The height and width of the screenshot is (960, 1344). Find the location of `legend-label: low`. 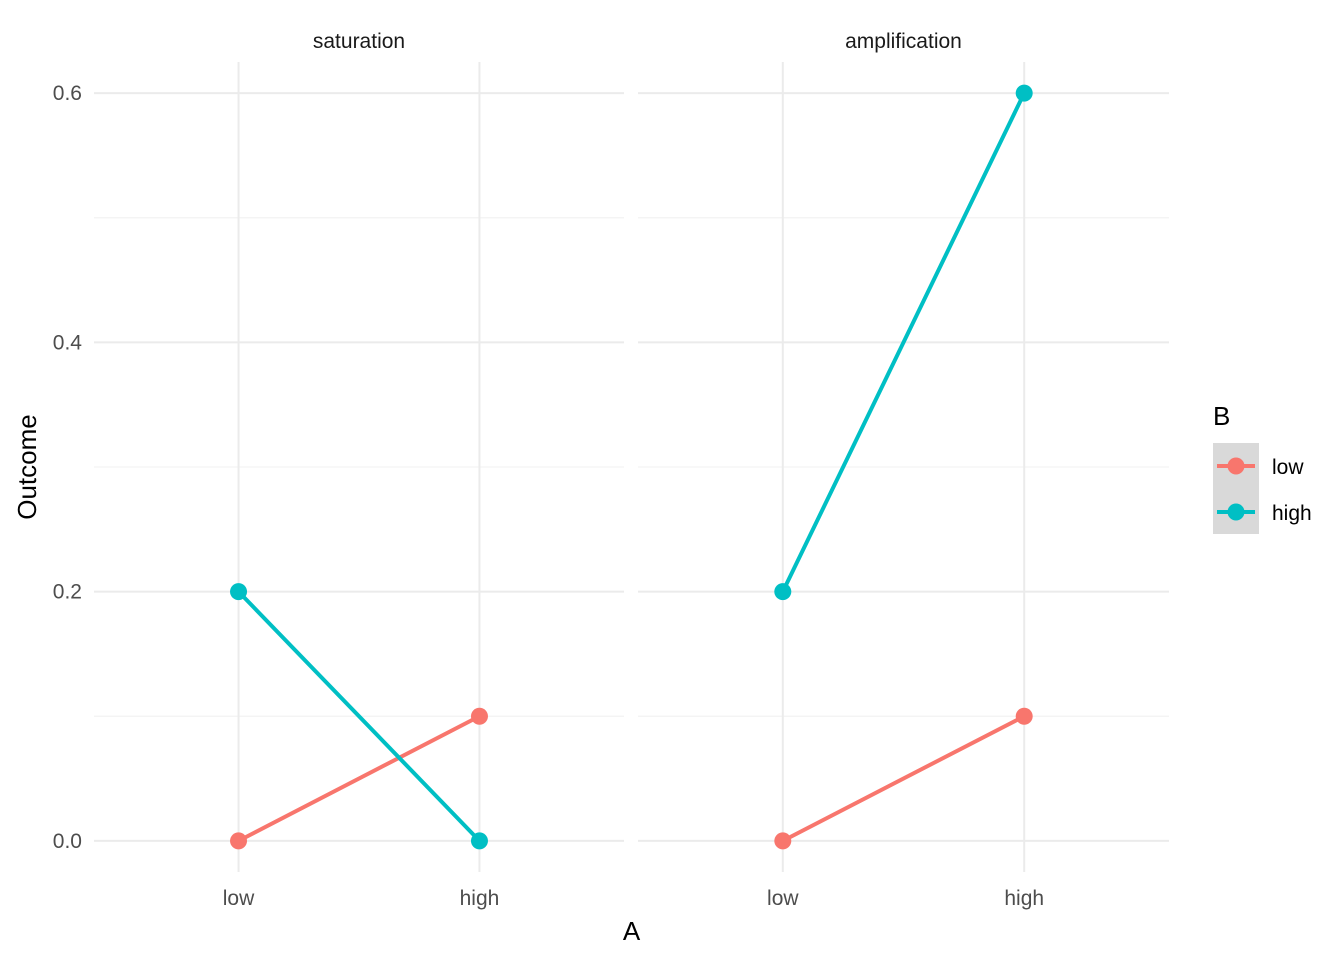

legend-label: low is located at coordinates (1288, 467).